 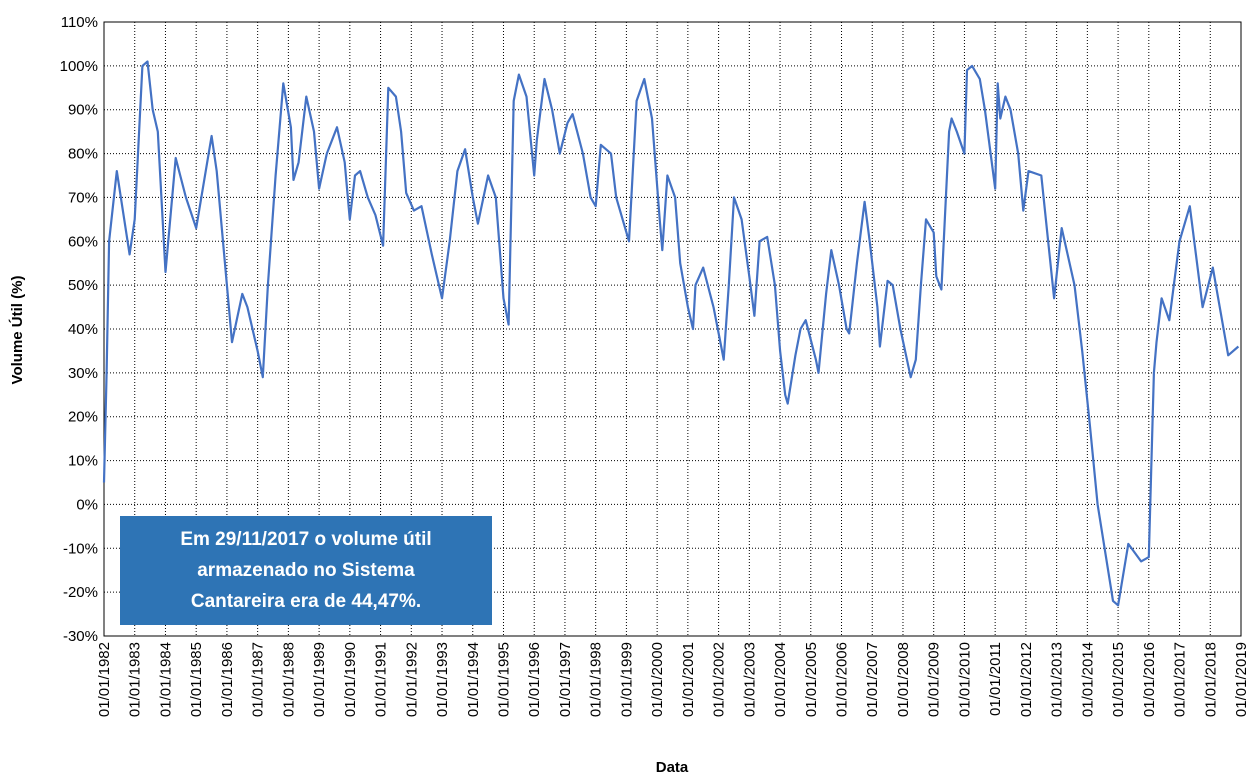 What do you see at coordinates (934, 679) in the screenshot?
I see `x-tick-label: 01/01/2009` at bounding box center [934, 679].